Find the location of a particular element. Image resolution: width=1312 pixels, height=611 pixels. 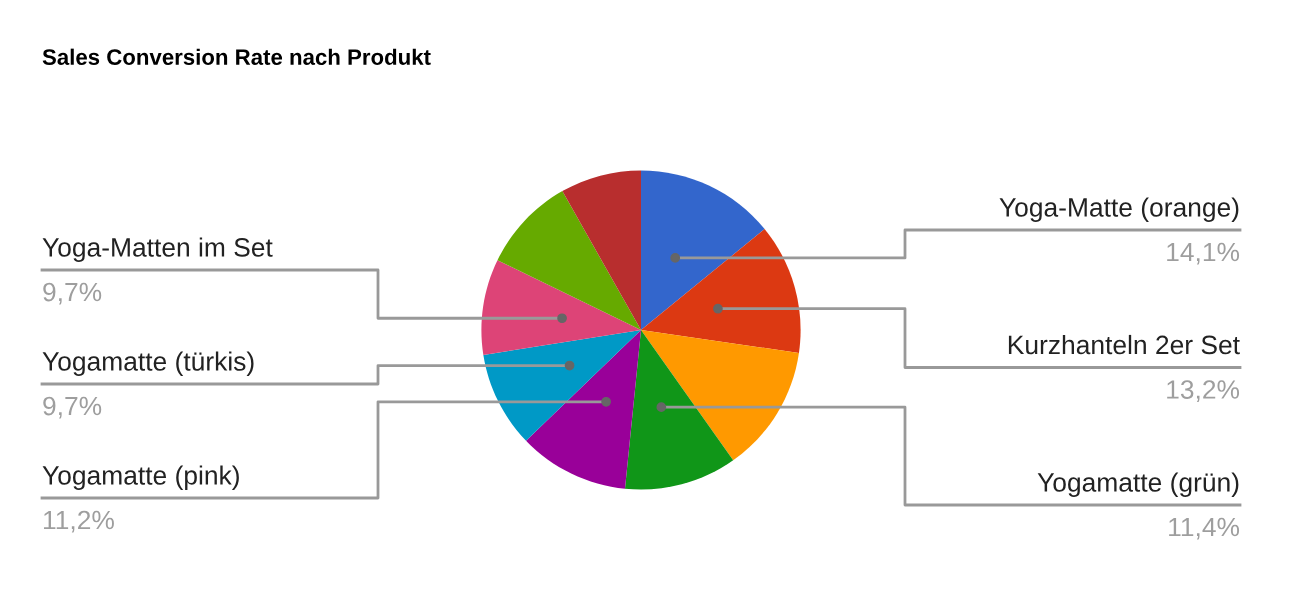

slice-label: Kurzhanteln 2er Set is located at coordinates (1124, 344).